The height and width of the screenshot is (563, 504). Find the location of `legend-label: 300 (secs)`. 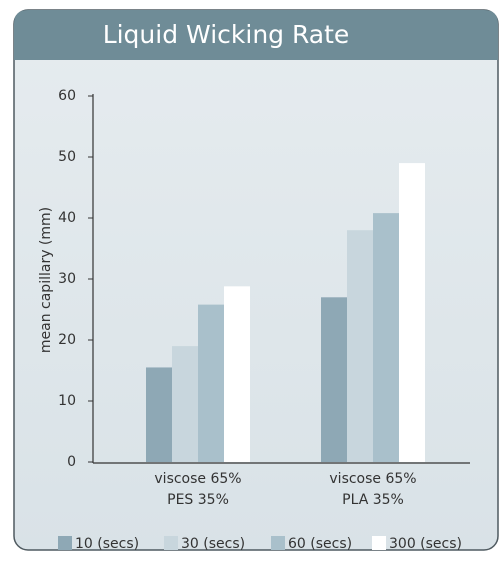

legend-label: 300 (secs) is located at coordinates (425, 544).